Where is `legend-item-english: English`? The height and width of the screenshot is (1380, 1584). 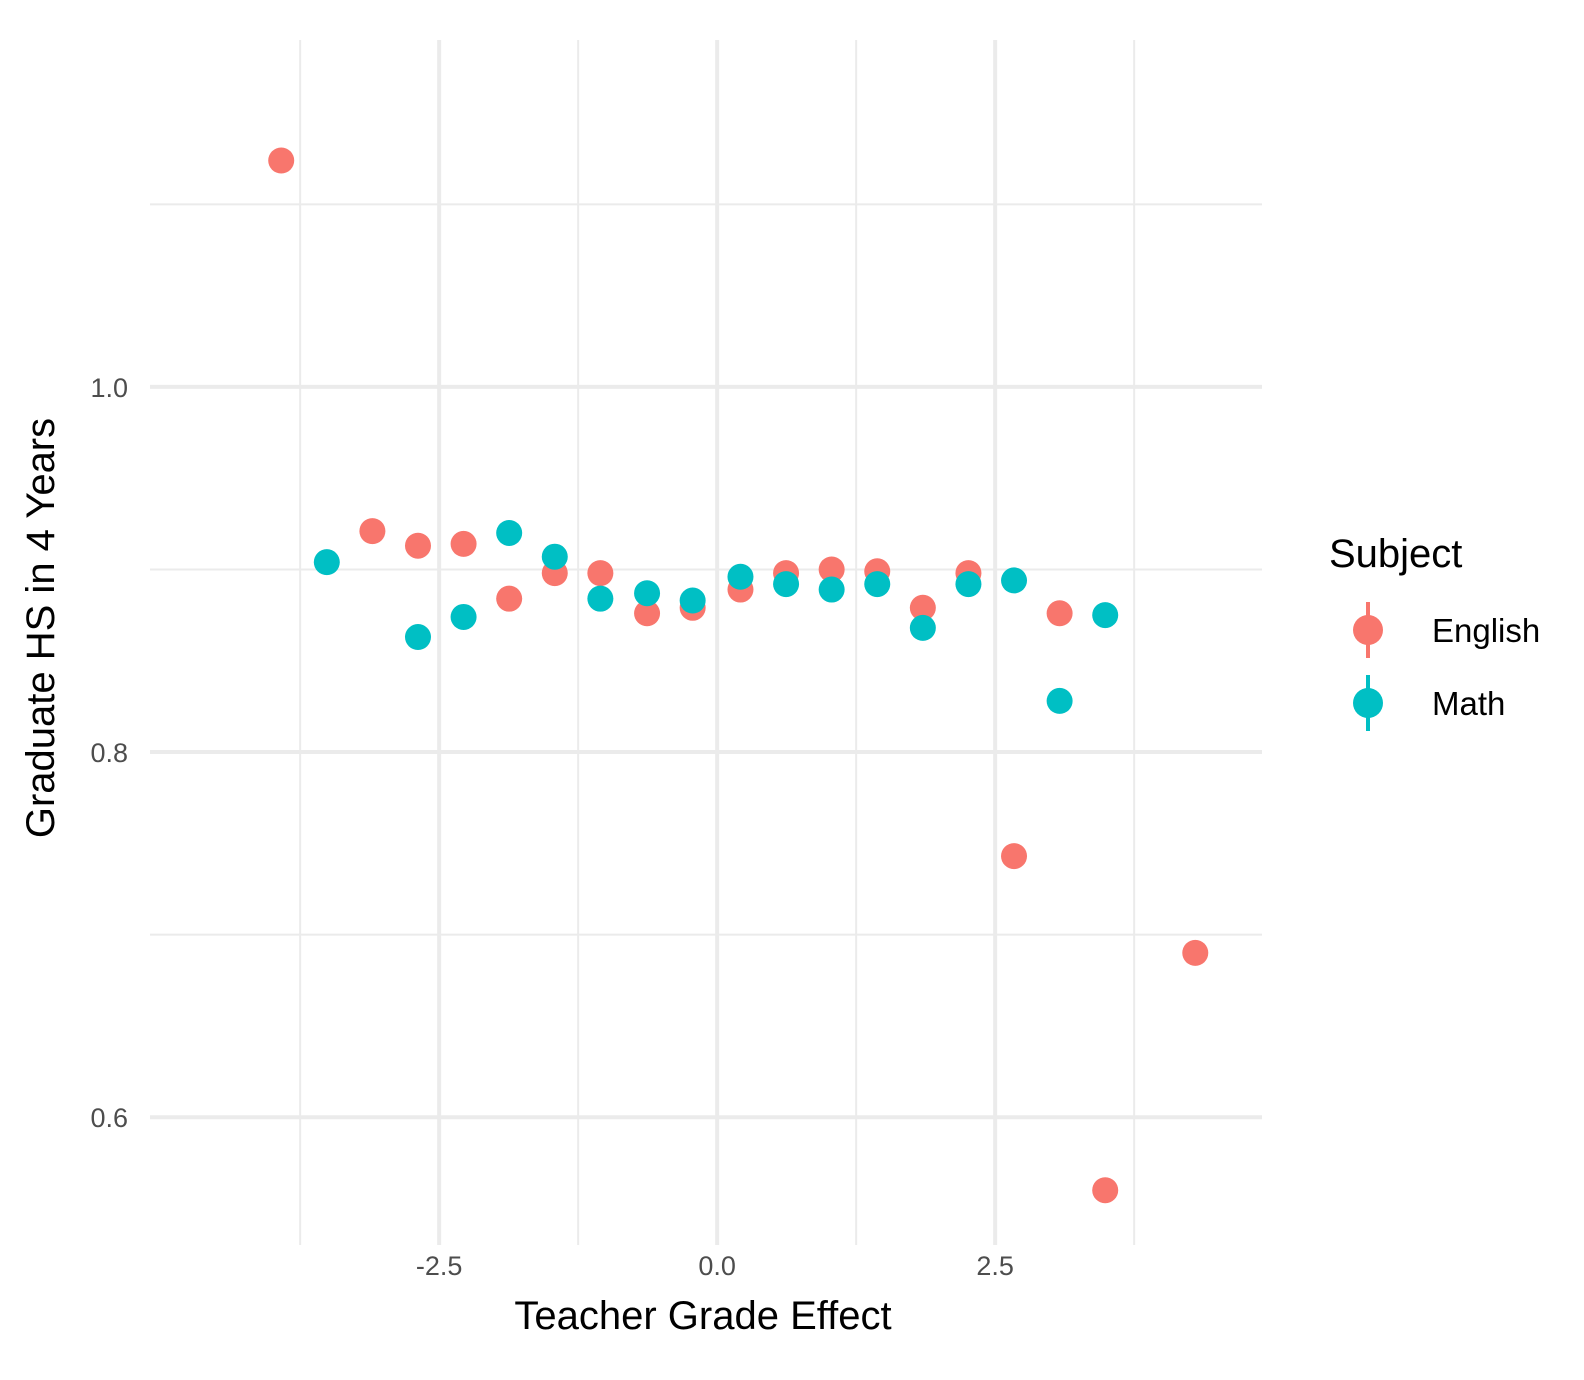 legend-item-english: English is located at coordinates (1446, 630).